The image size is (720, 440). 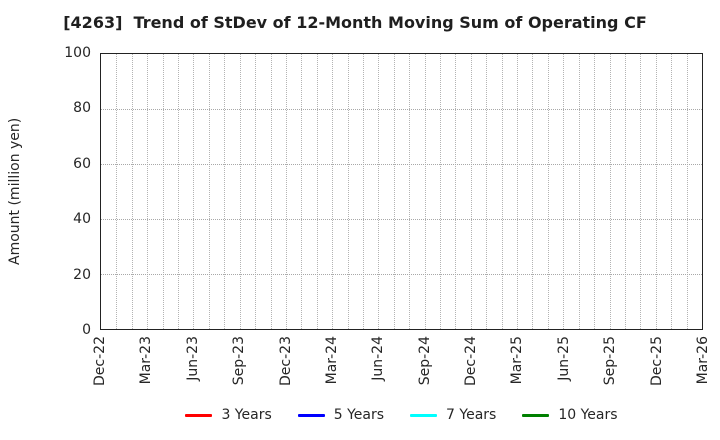 I want to click on x-tick-label: Dec-24, so click(x=471, y=361).